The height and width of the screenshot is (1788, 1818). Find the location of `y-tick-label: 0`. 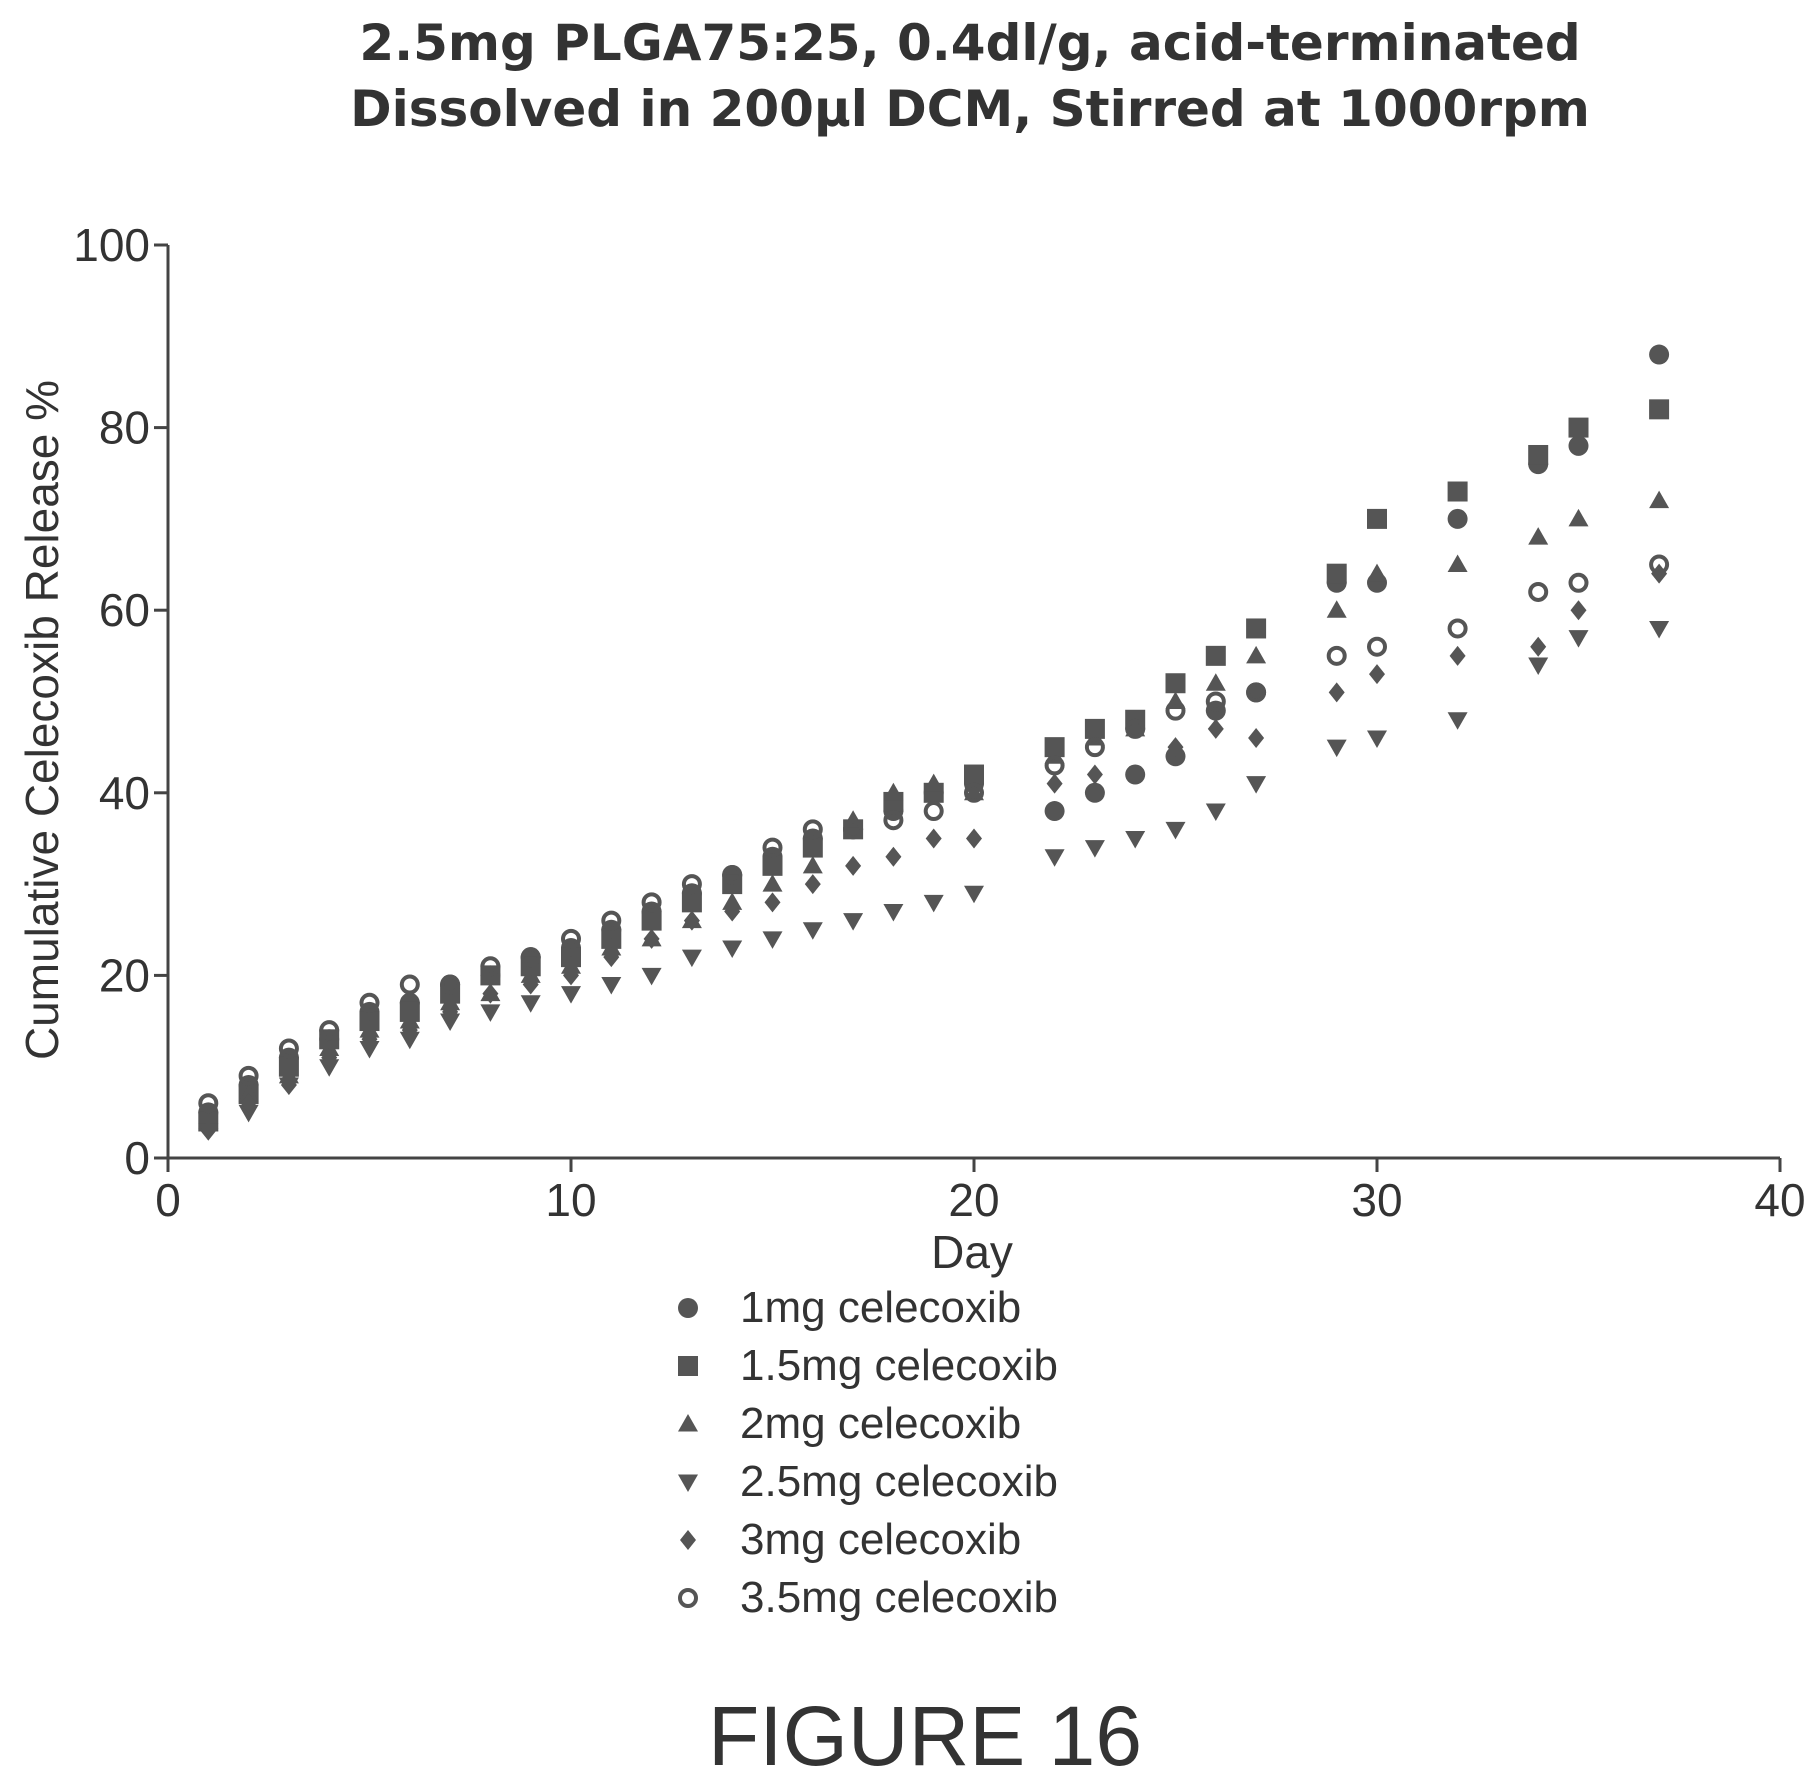

y-tick-label: 0 is located at coordinates (137, 1158).